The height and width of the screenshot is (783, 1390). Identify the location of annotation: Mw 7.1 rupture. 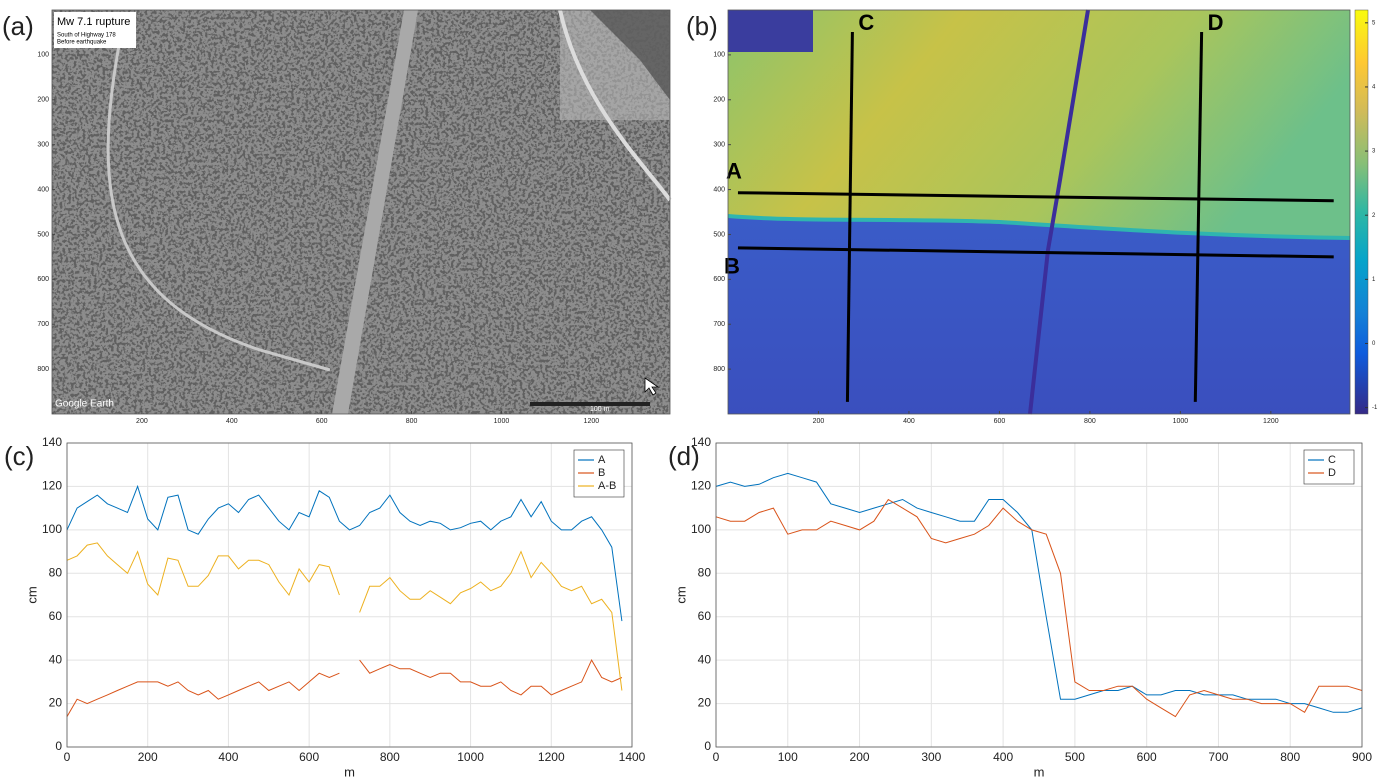
(93, 22).